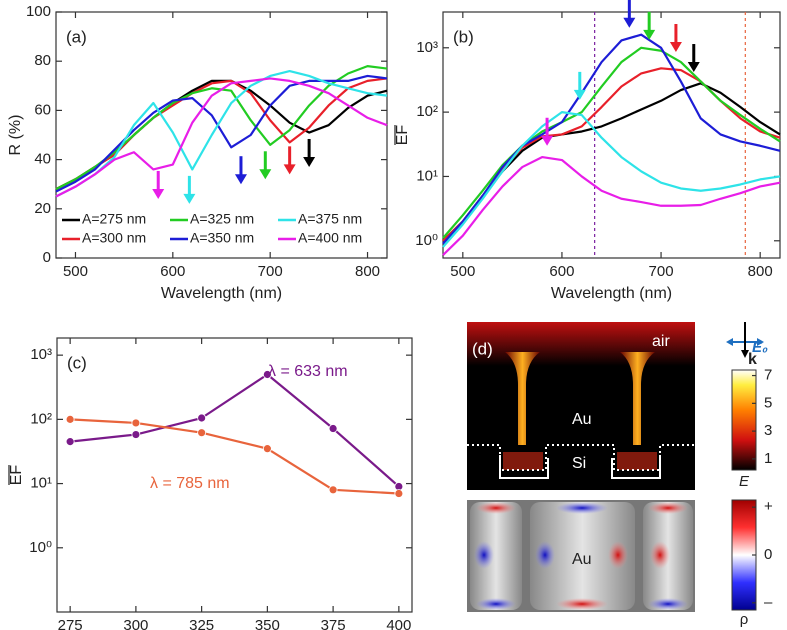 The image size is (787, 630). What do you see at coordinates (76, 36) in the screenshot?
I see `panel-label: (a)` at bounding box center [76, 36].